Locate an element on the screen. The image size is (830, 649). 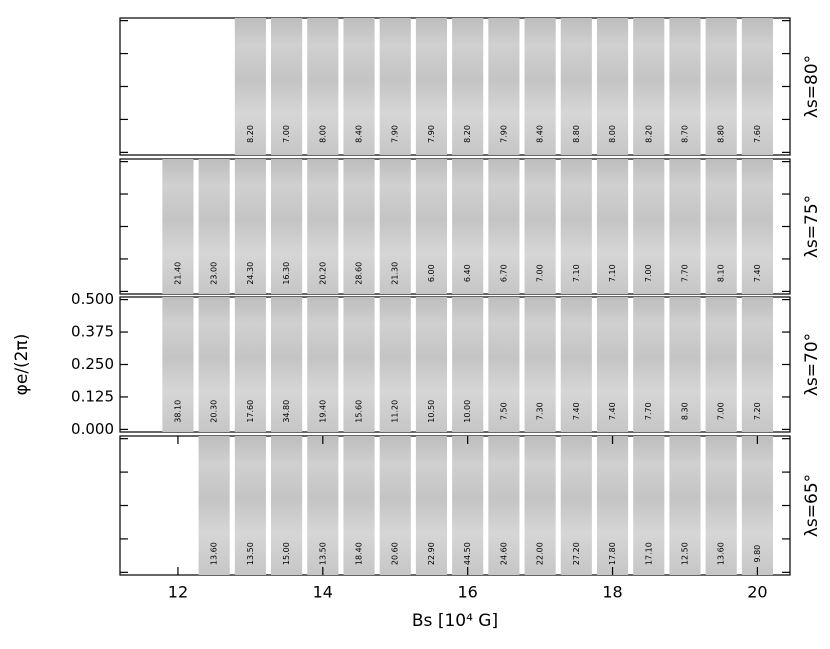
value-label: 8.00 is located at coordinates (322, 134).